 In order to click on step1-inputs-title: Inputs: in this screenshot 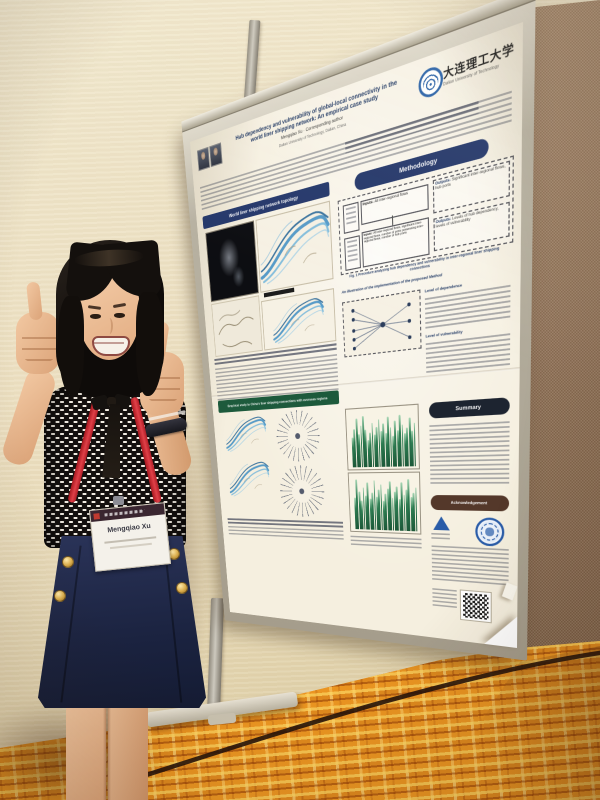, I will do `click(368, 203)`.